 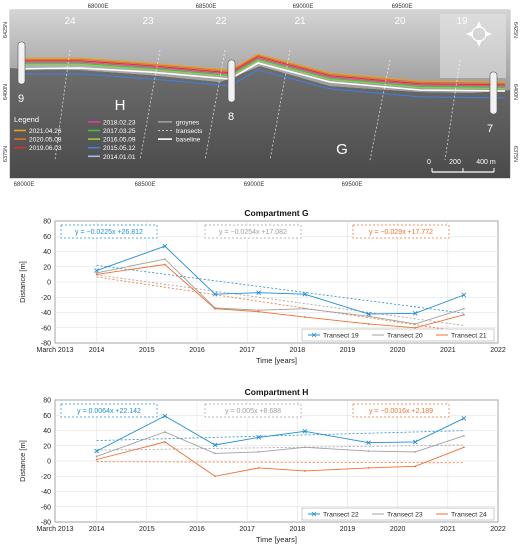 What do you see at coordinates (341, 336) in the screenshot?
I see `legend-entry: Transect 19` at bounding box center [341, 336].